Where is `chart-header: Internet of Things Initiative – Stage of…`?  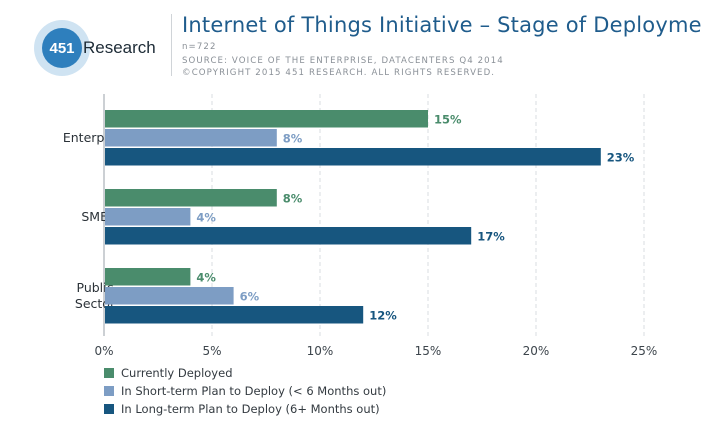 chart-header: Internet of Things Initiative – Stage of… is located at coordinates (442, 45).